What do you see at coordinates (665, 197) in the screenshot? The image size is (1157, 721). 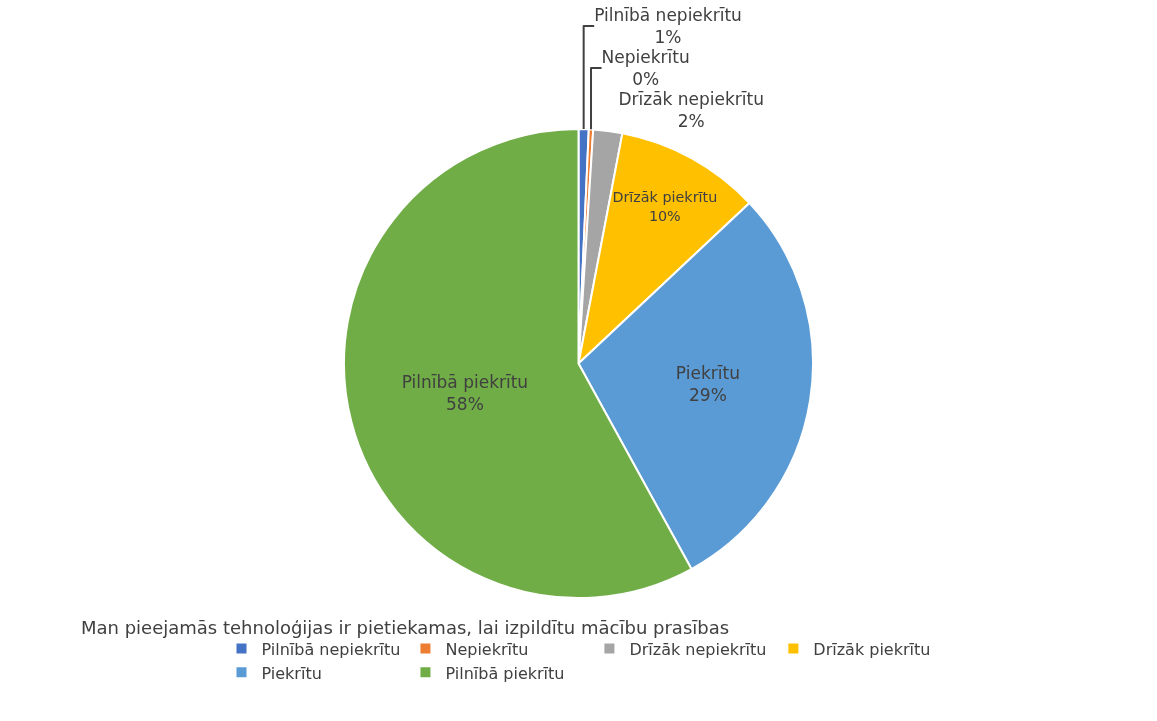 I see `slice-label: Drīzāk piekrītu` at bounding box center [665, 197].